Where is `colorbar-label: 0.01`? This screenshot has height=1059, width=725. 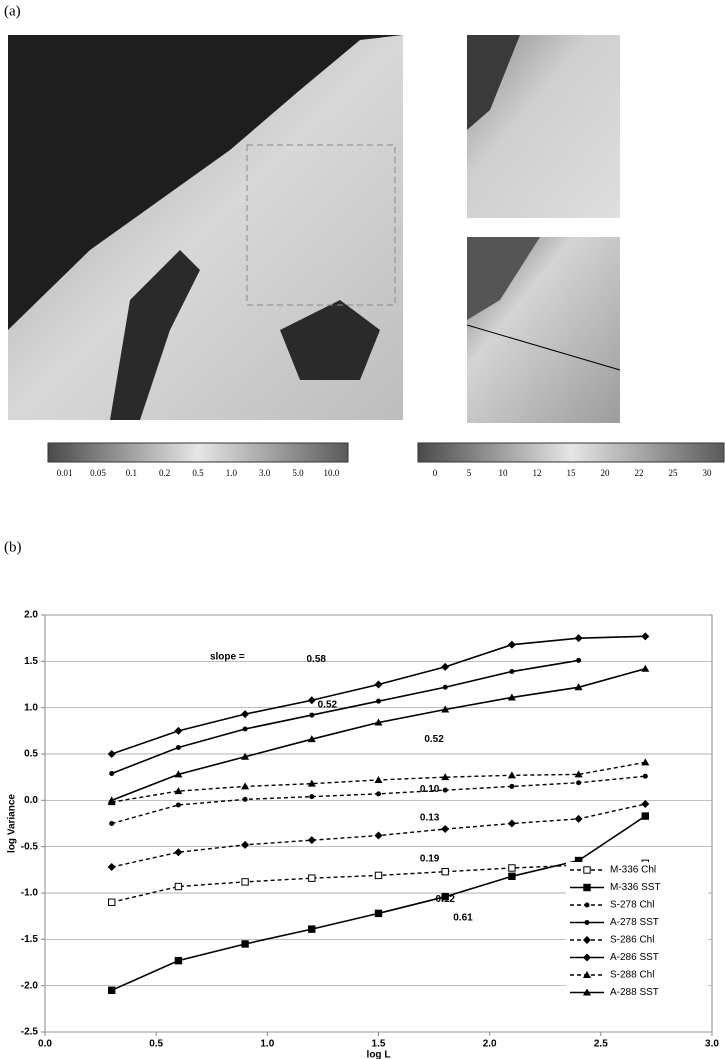
colorbar-label: 0.01 is located at coordinates (65, 473).